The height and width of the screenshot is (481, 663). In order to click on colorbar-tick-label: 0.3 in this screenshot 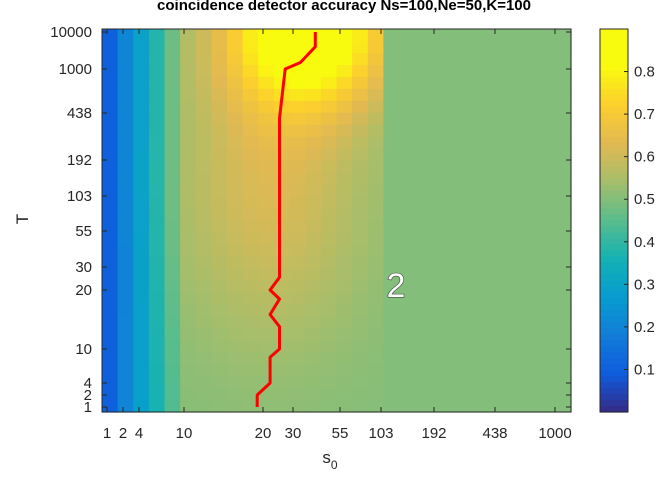, I will do `click(644, 284)`.